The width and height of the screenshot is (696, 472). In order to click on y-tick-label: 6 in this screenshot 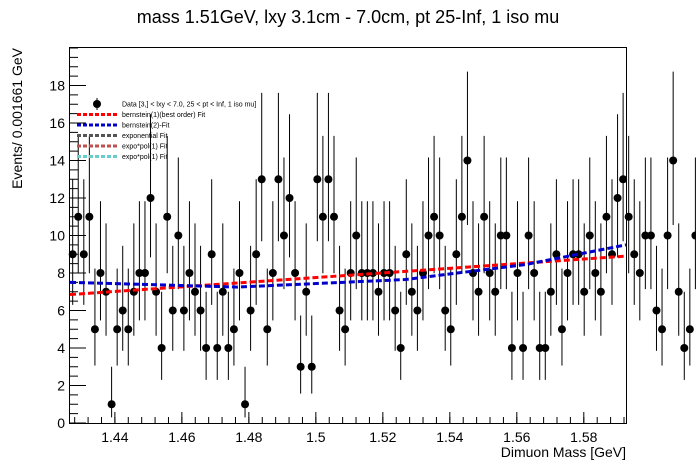, I will do `click(61, 311)`.